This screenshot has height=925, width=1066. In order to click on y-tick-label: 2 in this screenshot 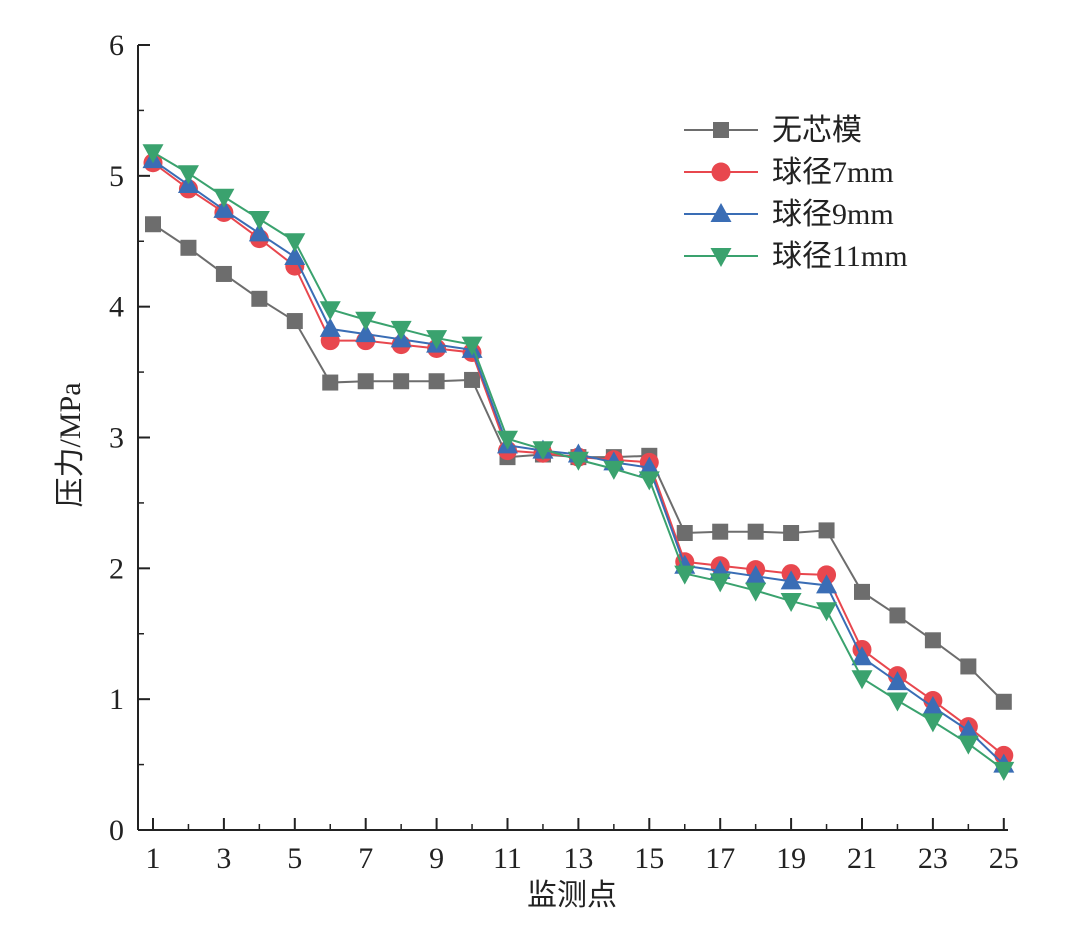, I will do `click(116, 568)`.